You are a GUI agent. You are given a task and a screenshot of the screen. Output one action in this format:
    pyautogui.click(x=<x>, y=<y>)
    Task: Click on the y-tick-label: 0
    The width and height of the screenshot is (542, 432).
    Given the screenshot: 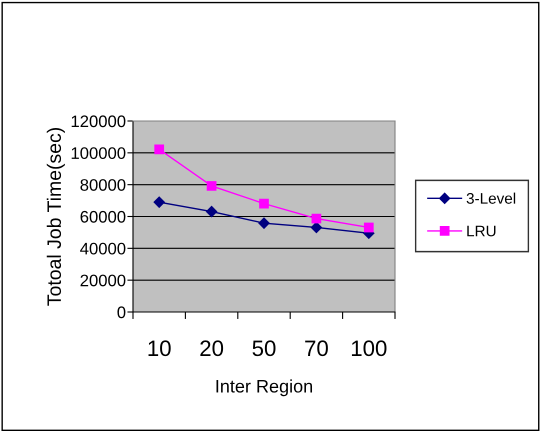 What is the action you would take?
    pyautogui.click(x=121, y=312)
    